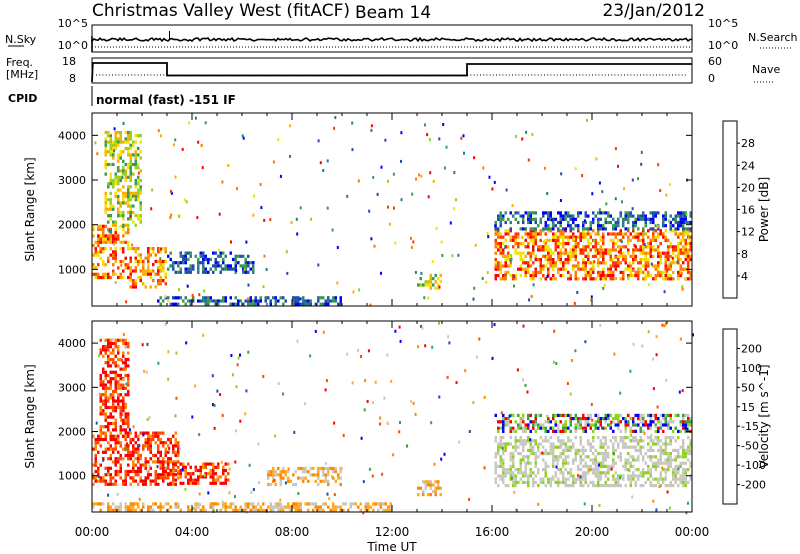  What do you see at coordinates (748, 387) in the screenshot?
I see `velocity-colorbar-label: 50` at bounding box center [748, 387].